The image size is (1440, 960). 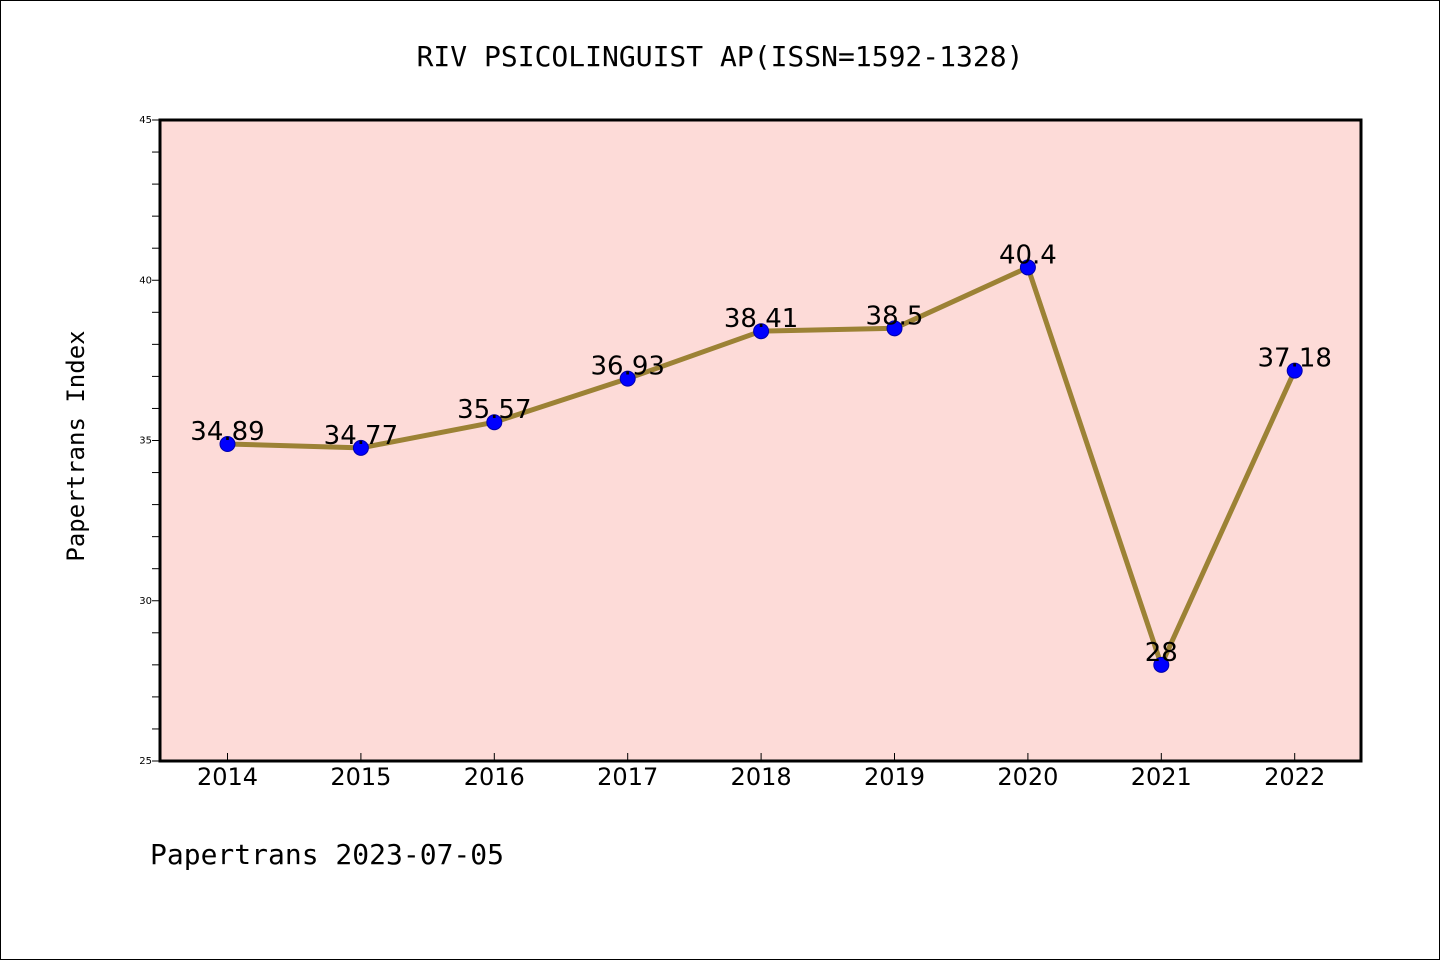 What do you see at coordinates (761, 777) in the screenshot?
I see `x-tick-label: 2018` at bounding box center [761, 777].